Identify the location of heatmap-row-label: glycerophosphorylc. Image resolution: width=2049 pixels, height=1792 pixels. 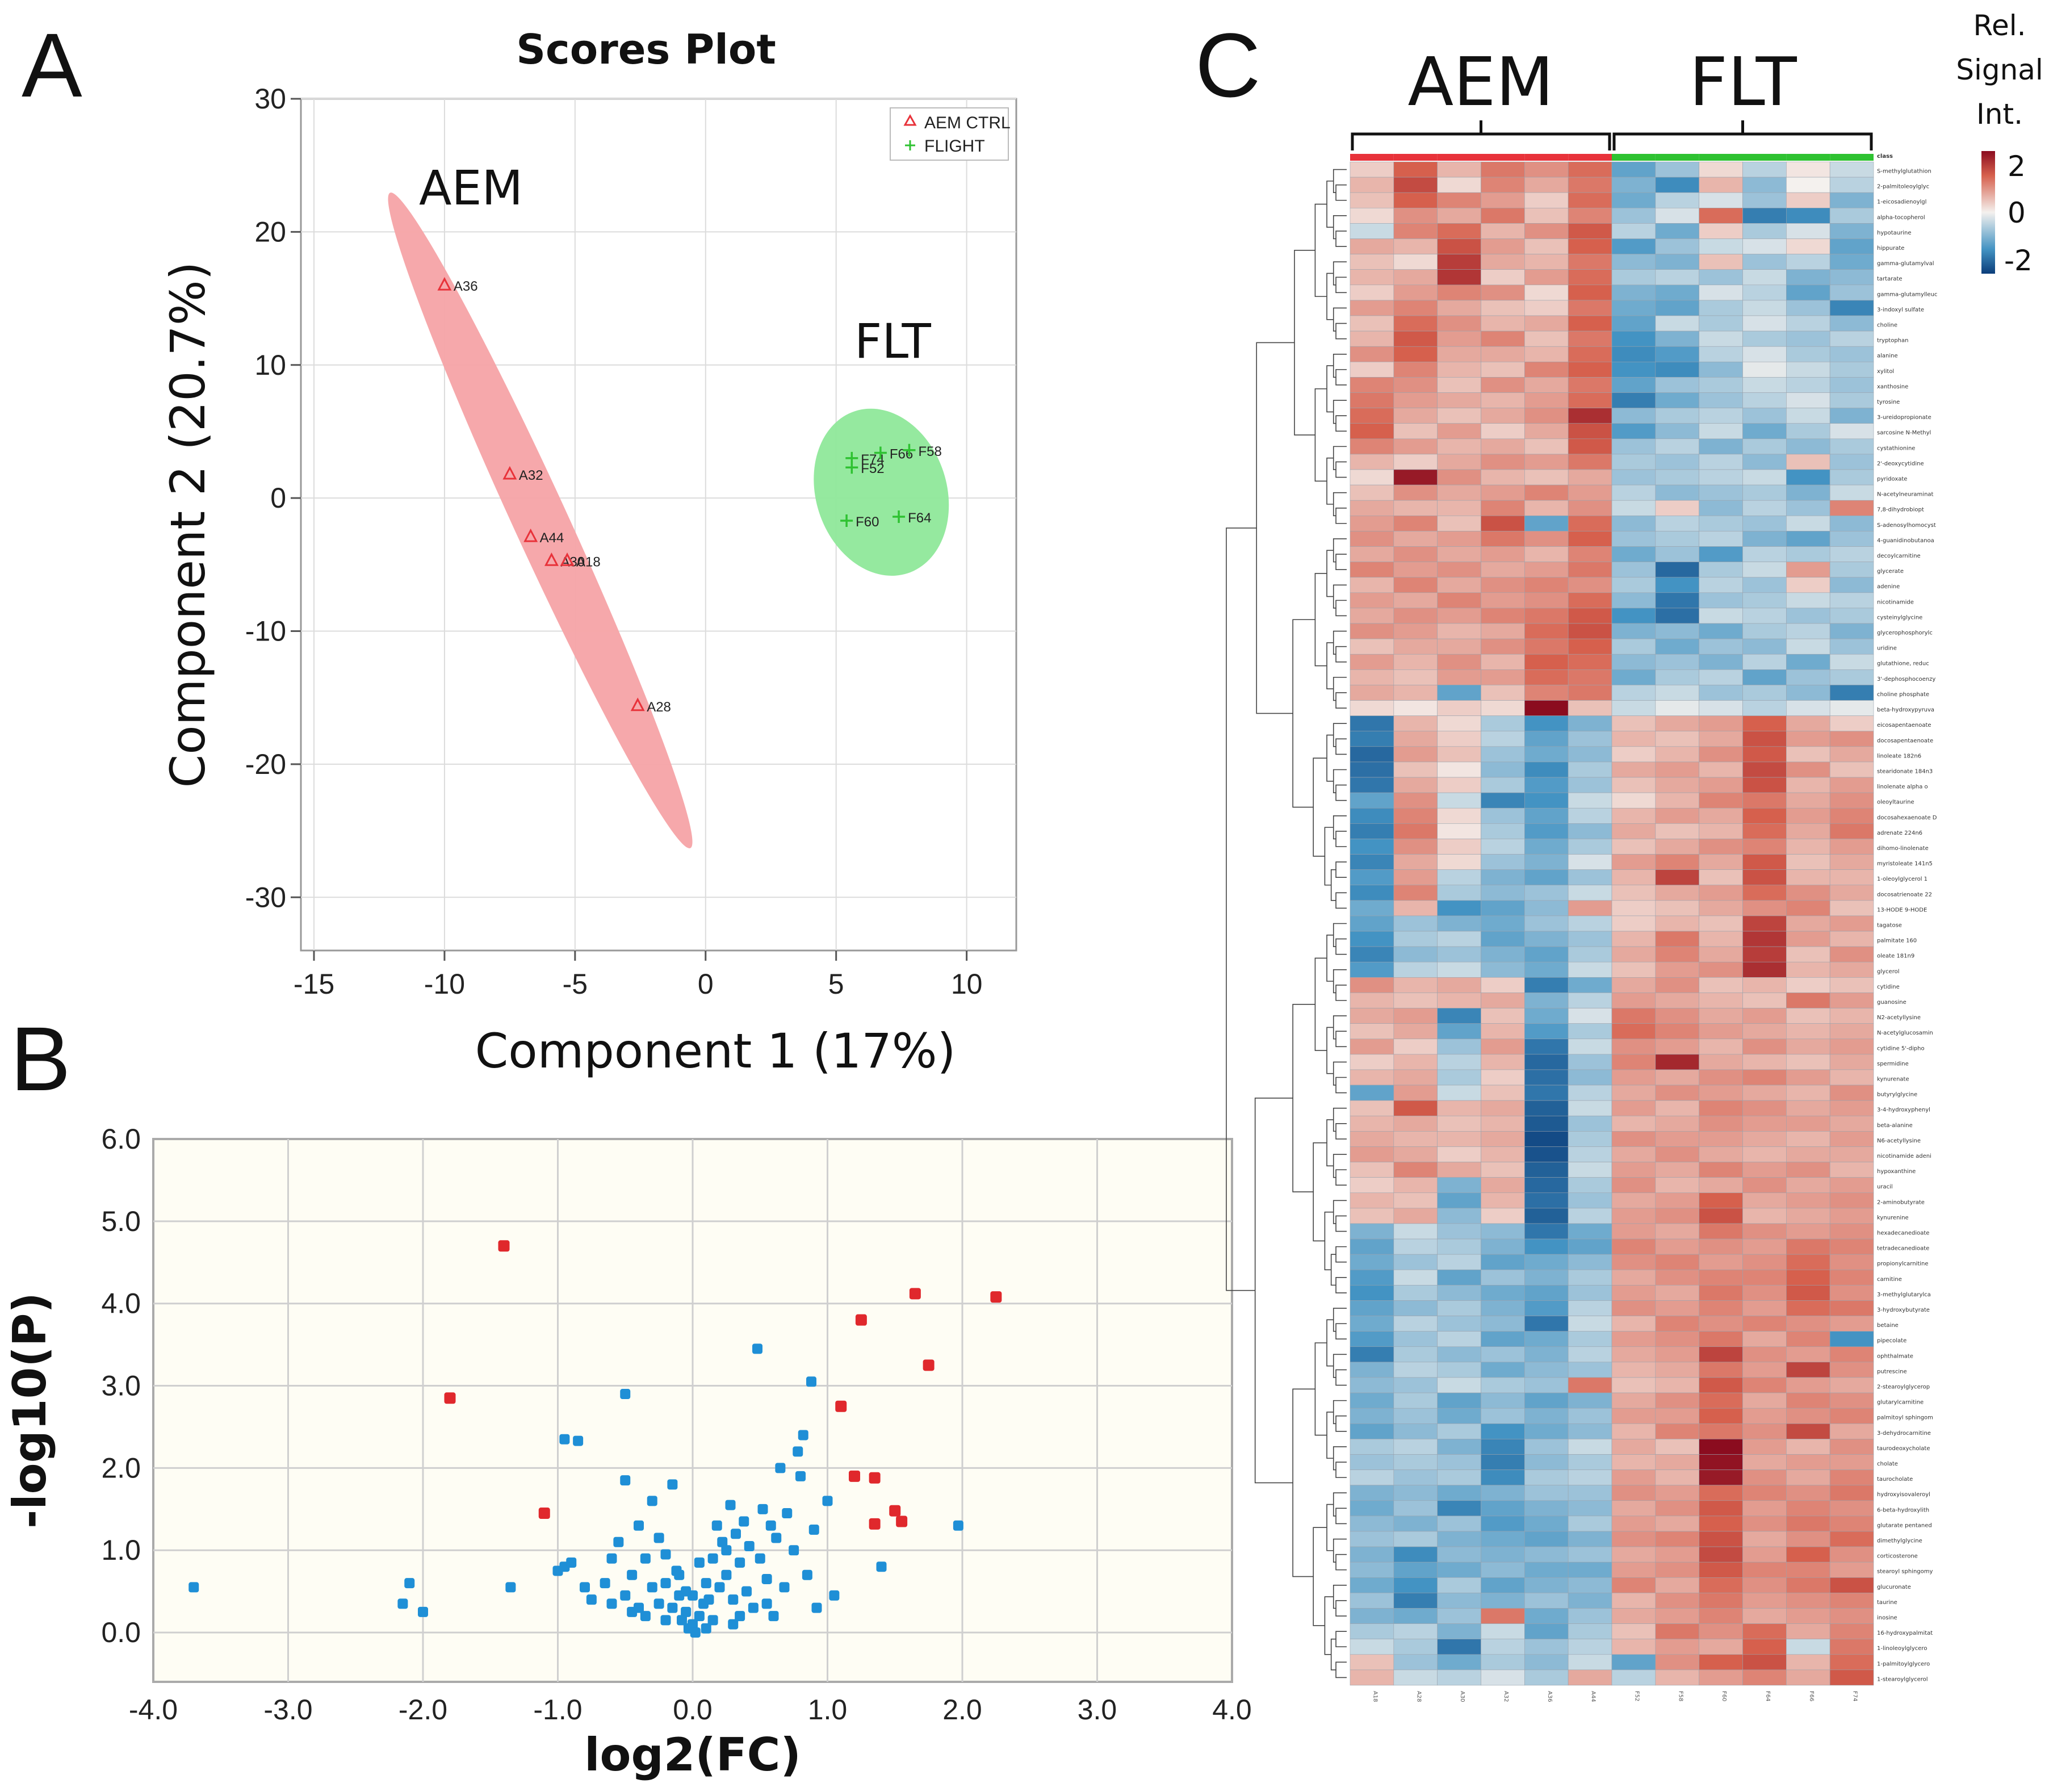
(1905, 633).